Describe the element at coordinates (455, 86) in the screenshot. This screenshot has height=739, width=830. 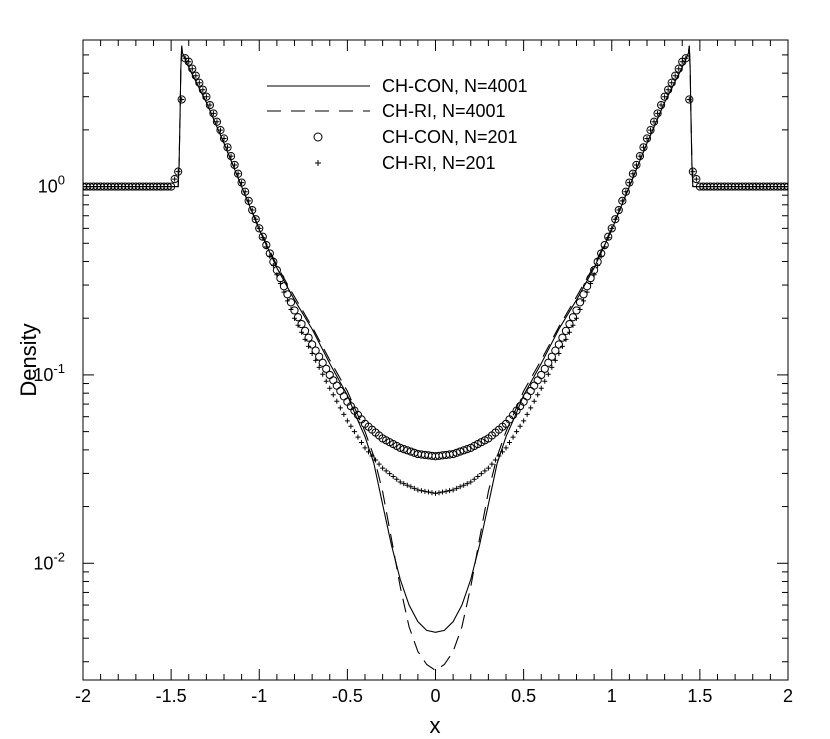
I see `legend-label: CH-CON, N=4001` at that location.